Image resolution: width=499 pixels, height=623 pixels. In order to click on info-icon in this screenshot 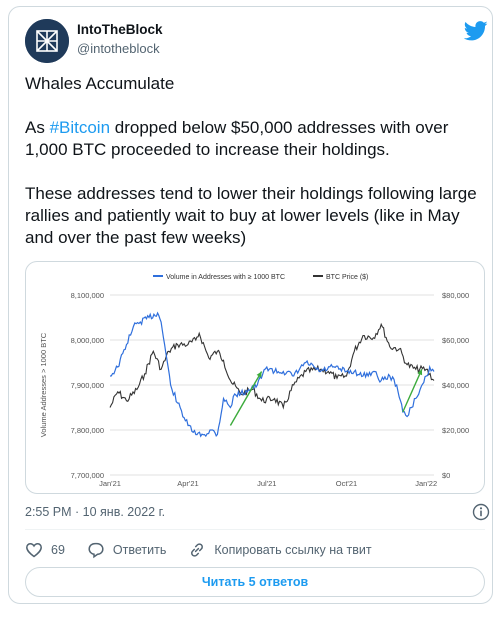, I will do `click(481, 512)`.